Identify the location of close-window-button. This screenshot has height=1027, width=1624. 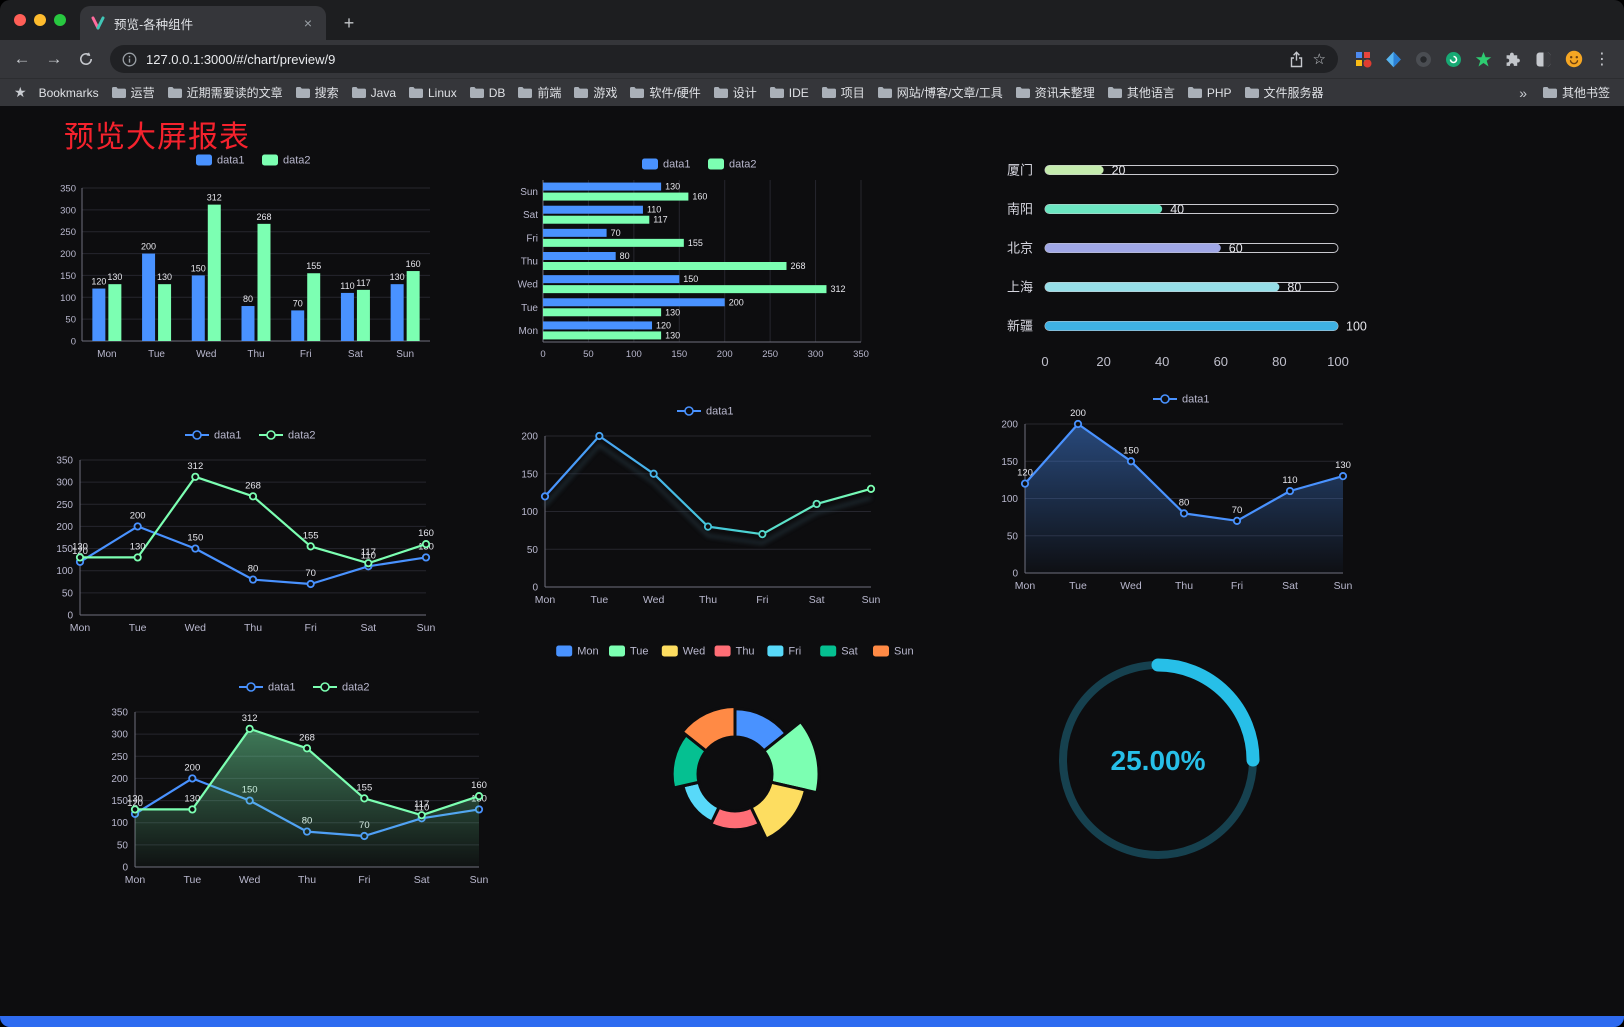
(20, 20).